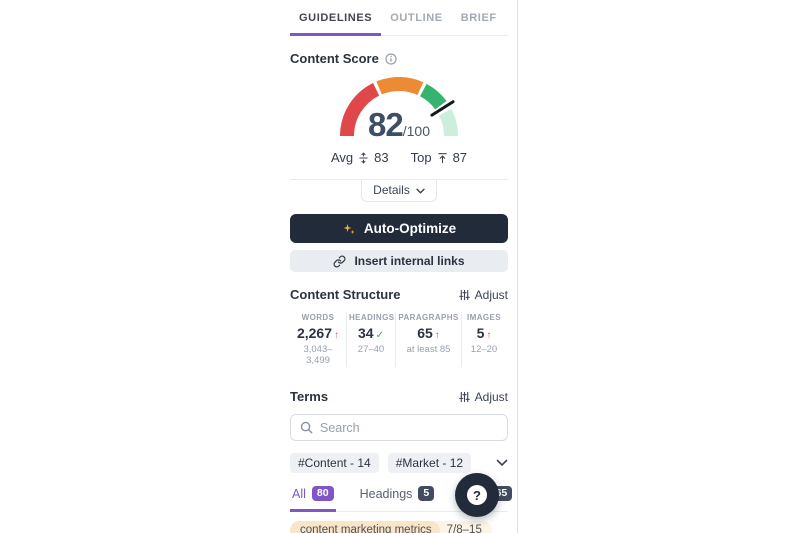  Describe the element at coordinates (391, 58) in the screenshot. I see `info-icon` at that location.